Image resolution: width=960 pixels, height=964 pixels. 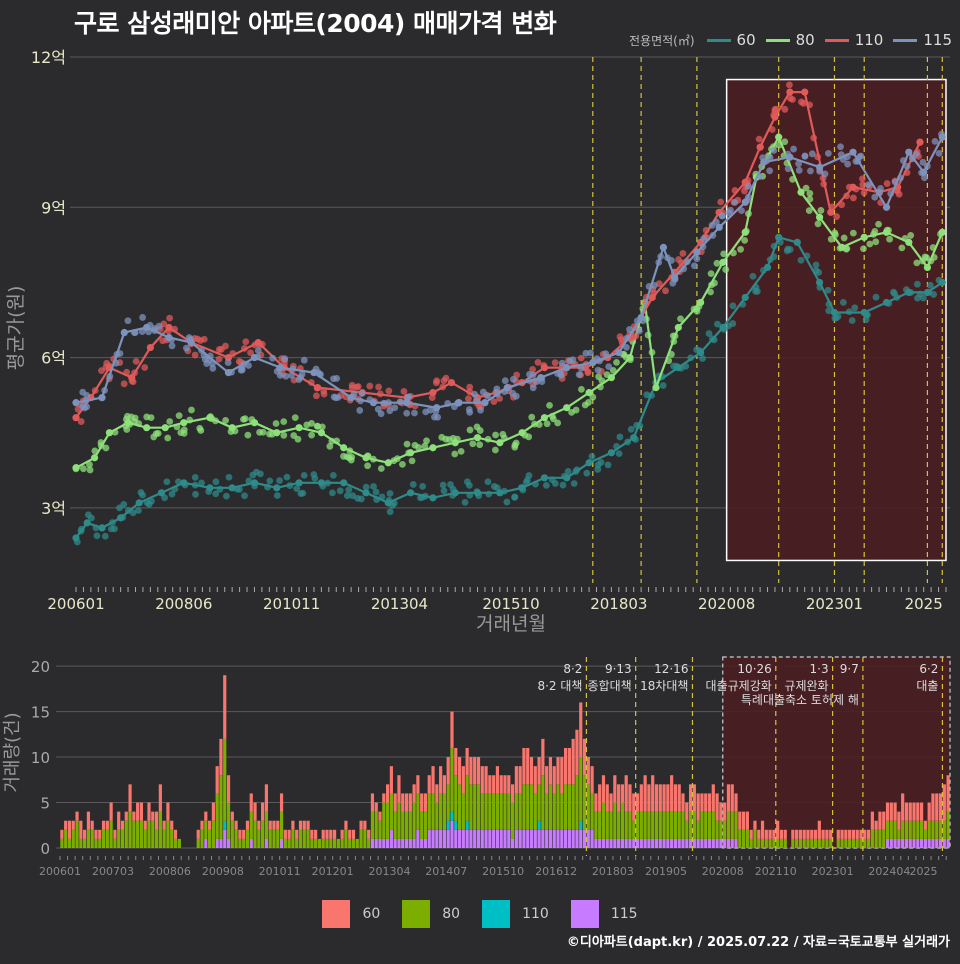 What do you see at coordinates (927, 686) in the screenshot?
I see `policy-text-label: 대출` at bounding box center [927, 686].